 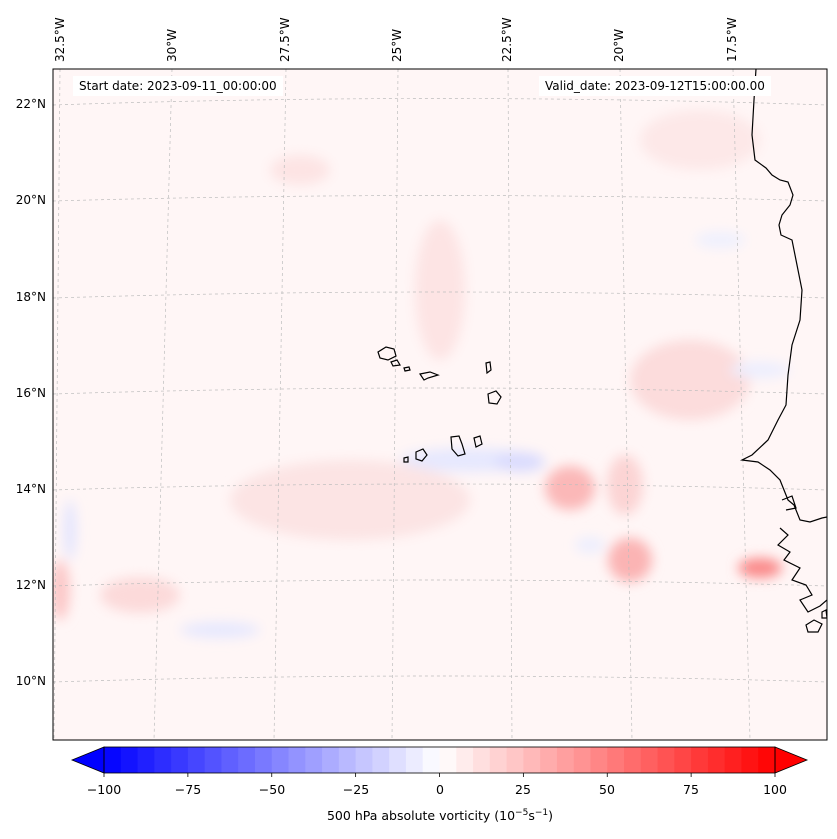 I want to click on colorbar-tick-25: 25, so click(x=523, y=789).